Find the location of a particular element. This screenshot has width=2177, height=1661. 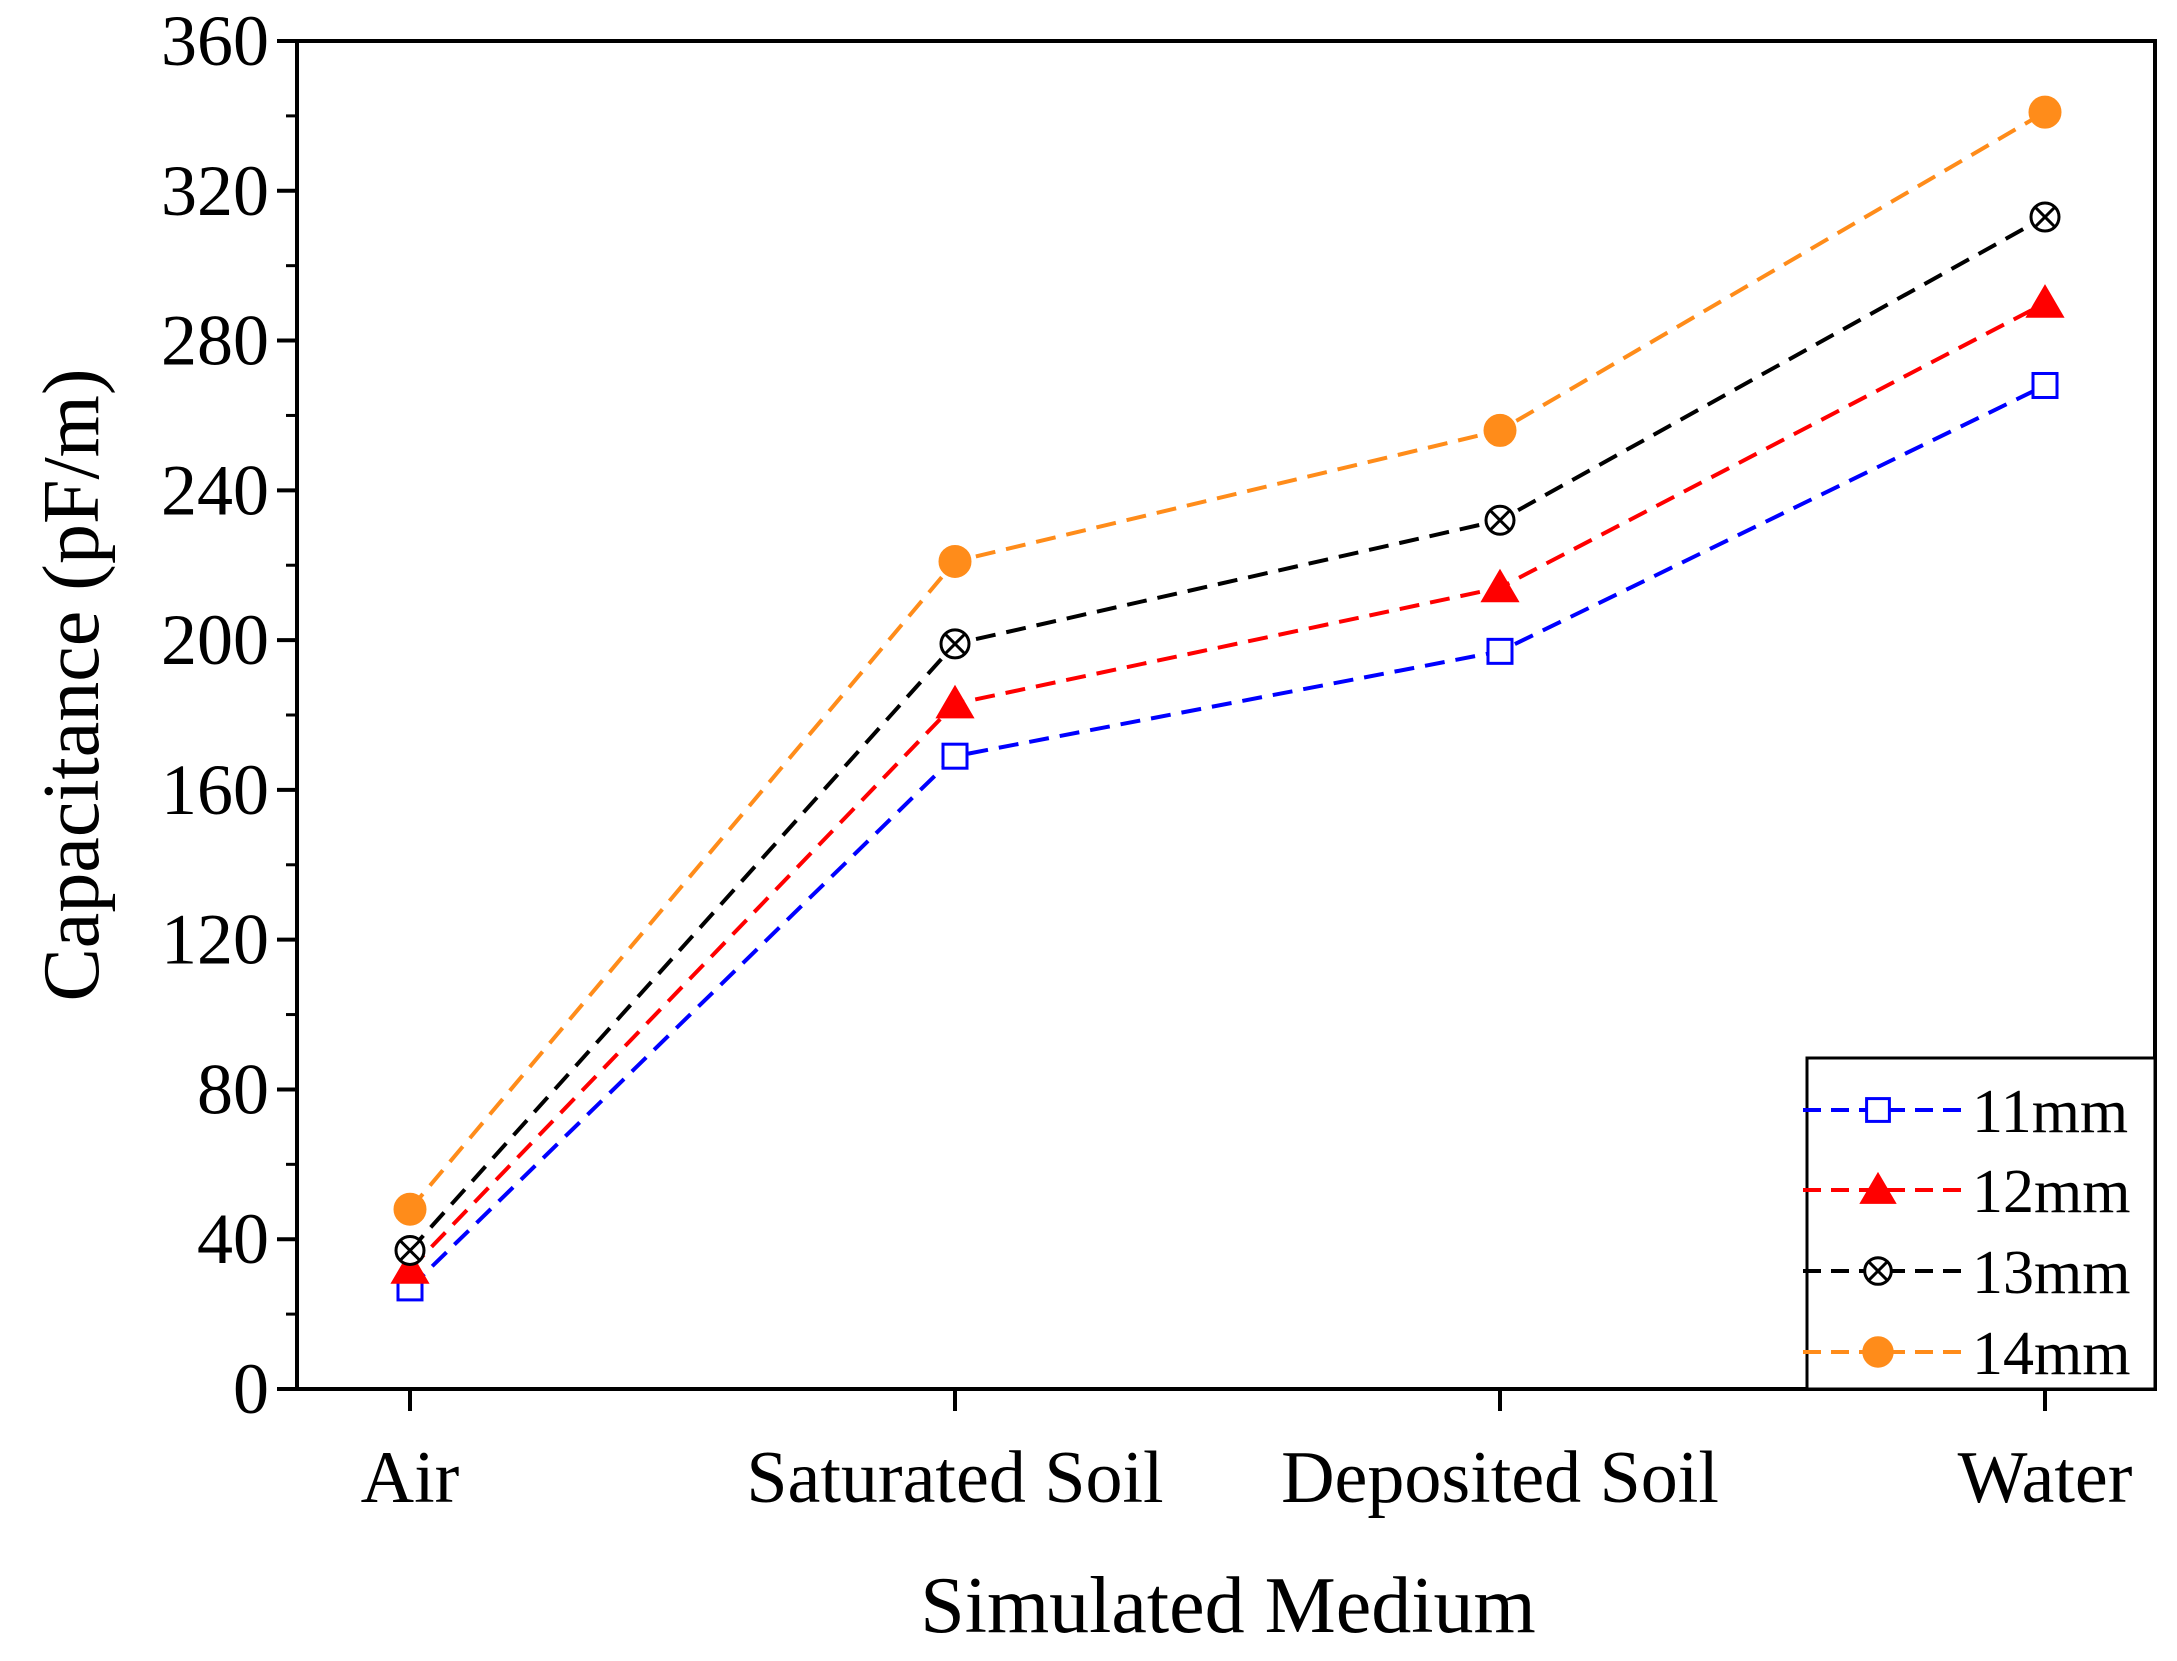

y-tick-label: 200 is located at coordinates (215, 640).